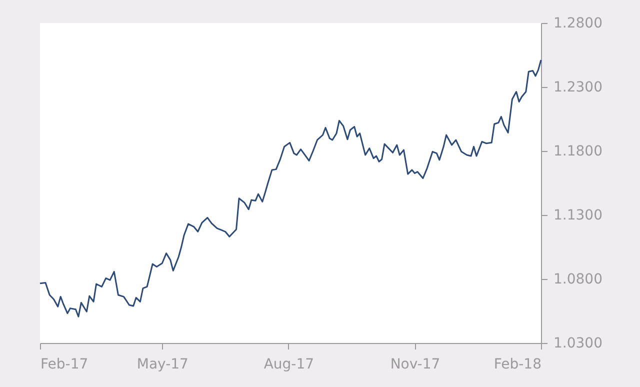 This screenshot has width=640, height=387. What do you see at coordinates (162, 364) in the screenshot?
I see `x-tick-label: May-17` at bounding box center [162, 364].